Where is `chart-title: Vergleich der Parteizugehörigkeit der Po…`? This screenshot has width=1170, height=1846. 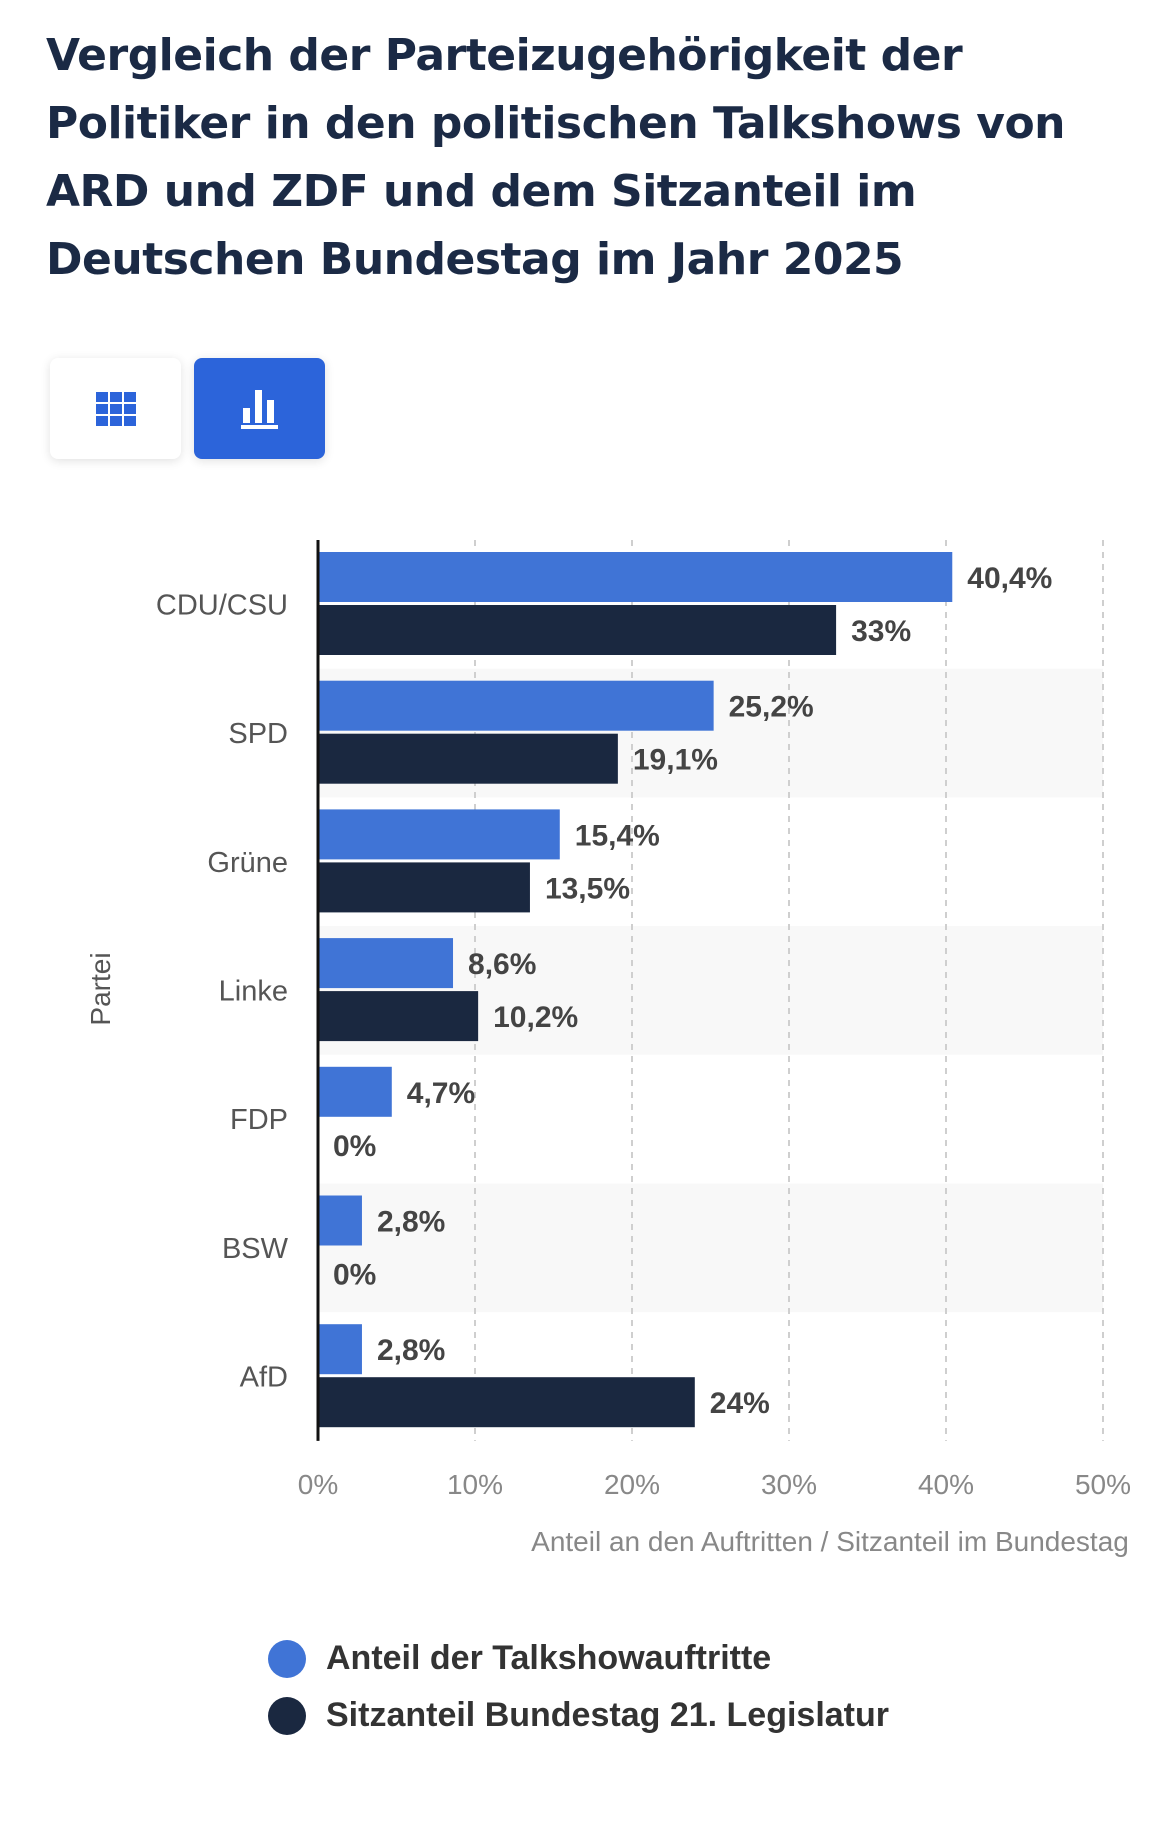 chart-title: Vergleich der Parteizugehörigkeit der Po… is located at coordinates (556, 157).